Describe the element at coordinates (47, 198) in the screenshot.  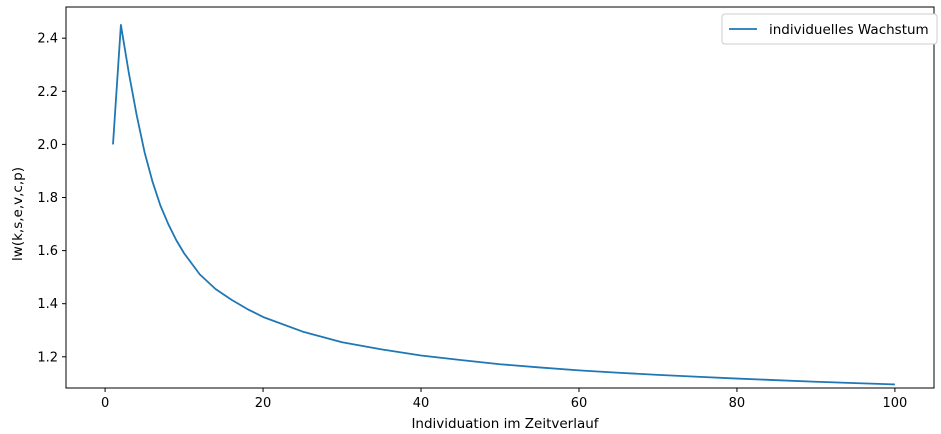
I see `y-tick-label: 1.8` at that location.